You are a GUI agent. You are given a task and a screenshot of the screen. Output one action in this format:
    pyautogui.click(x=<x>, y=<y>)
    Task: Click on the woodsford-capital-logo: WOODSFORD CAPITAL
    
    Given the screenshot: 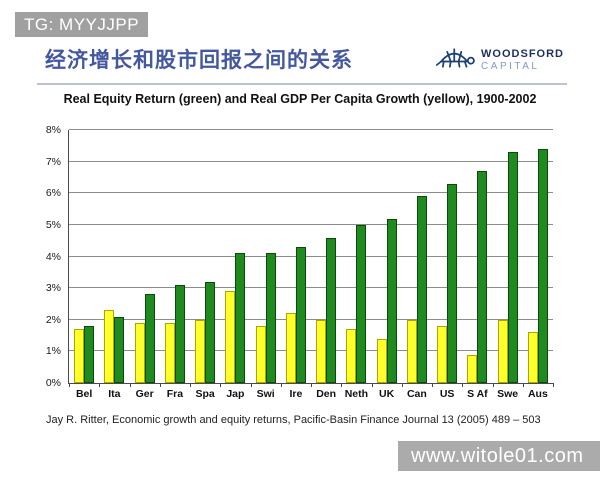 What is the action you would take?
    pyautogui.click(x=499, y=60)
    